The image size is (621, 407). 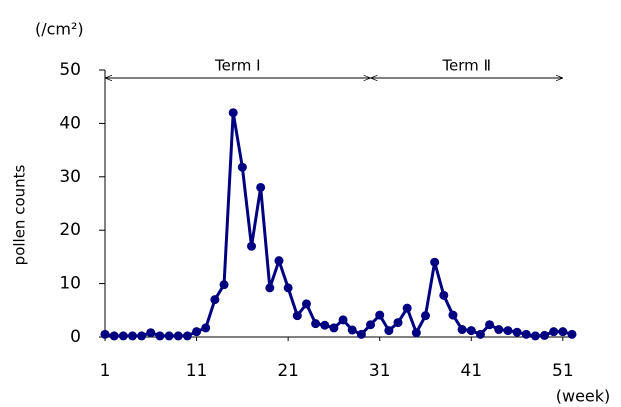 What do you see at coordinates (70, 177) in the screenshot?
I see `y-tick-label: 30` at bounding box center [70, 177].